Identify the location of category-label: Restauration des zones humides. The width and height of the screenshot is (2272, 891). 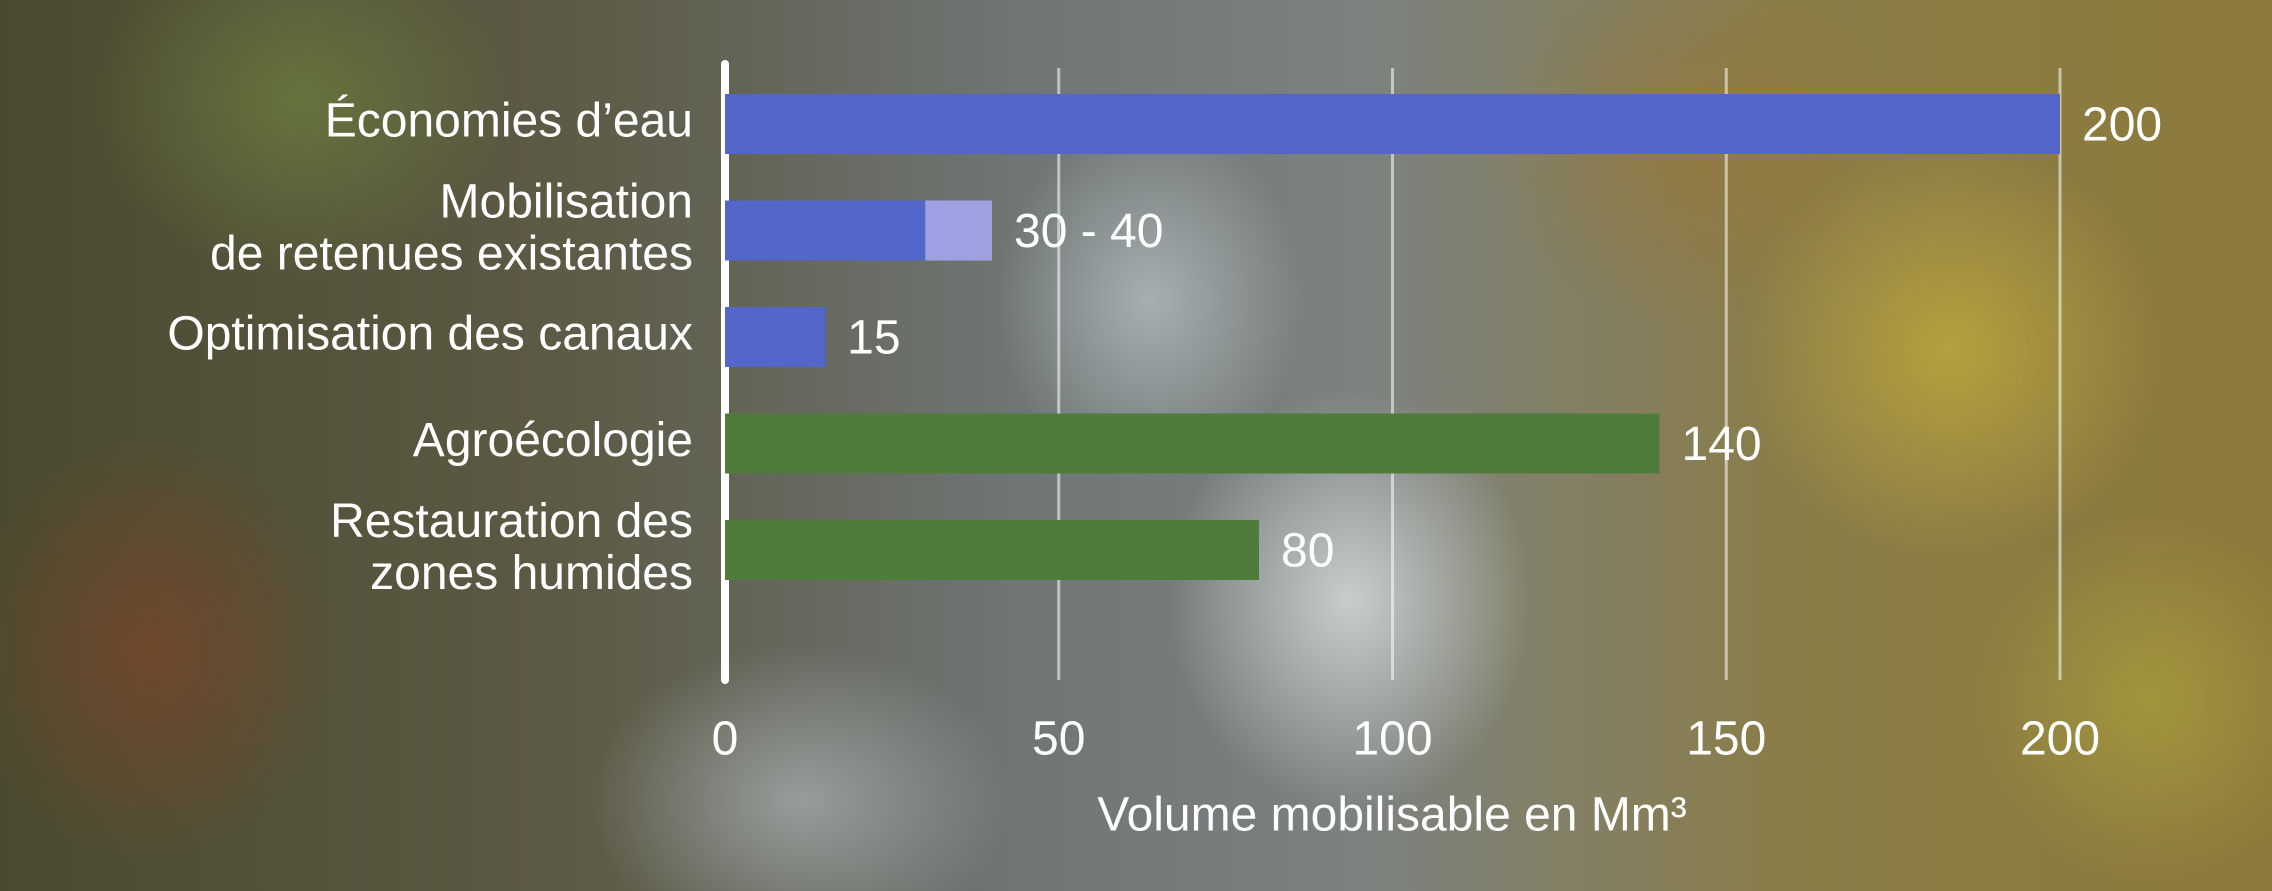
(511, 547).